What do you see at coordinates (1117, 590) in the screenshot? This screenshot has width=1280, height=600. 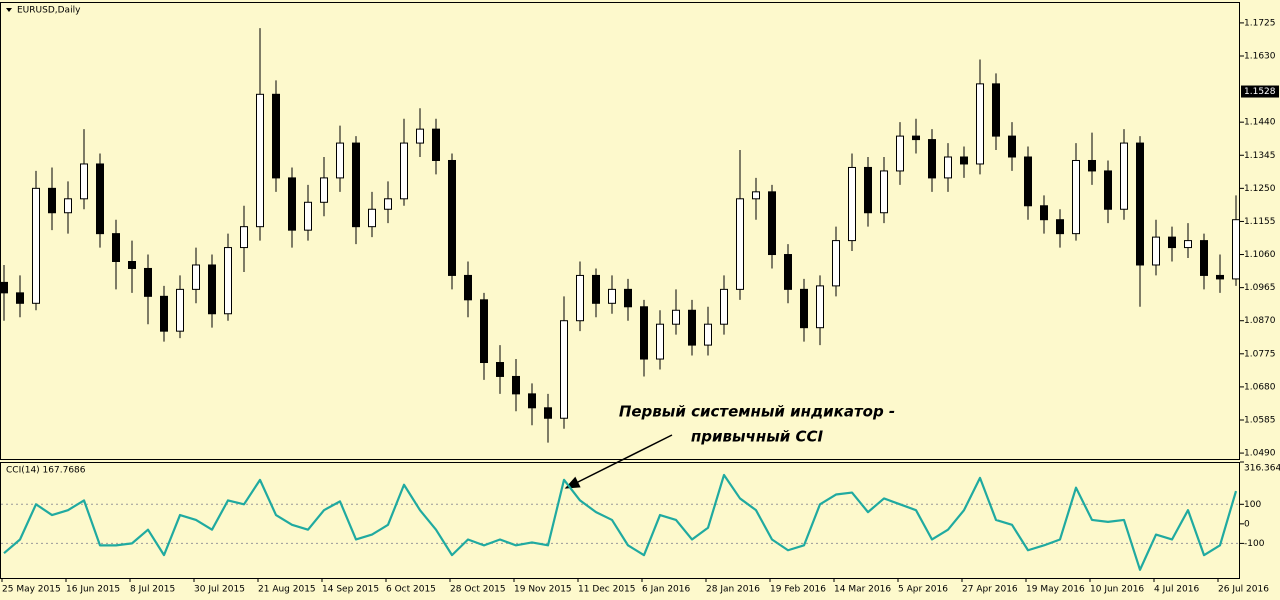 I see `x-tick-label: 10 Jun 2016` at bounding box center [1117, 590].